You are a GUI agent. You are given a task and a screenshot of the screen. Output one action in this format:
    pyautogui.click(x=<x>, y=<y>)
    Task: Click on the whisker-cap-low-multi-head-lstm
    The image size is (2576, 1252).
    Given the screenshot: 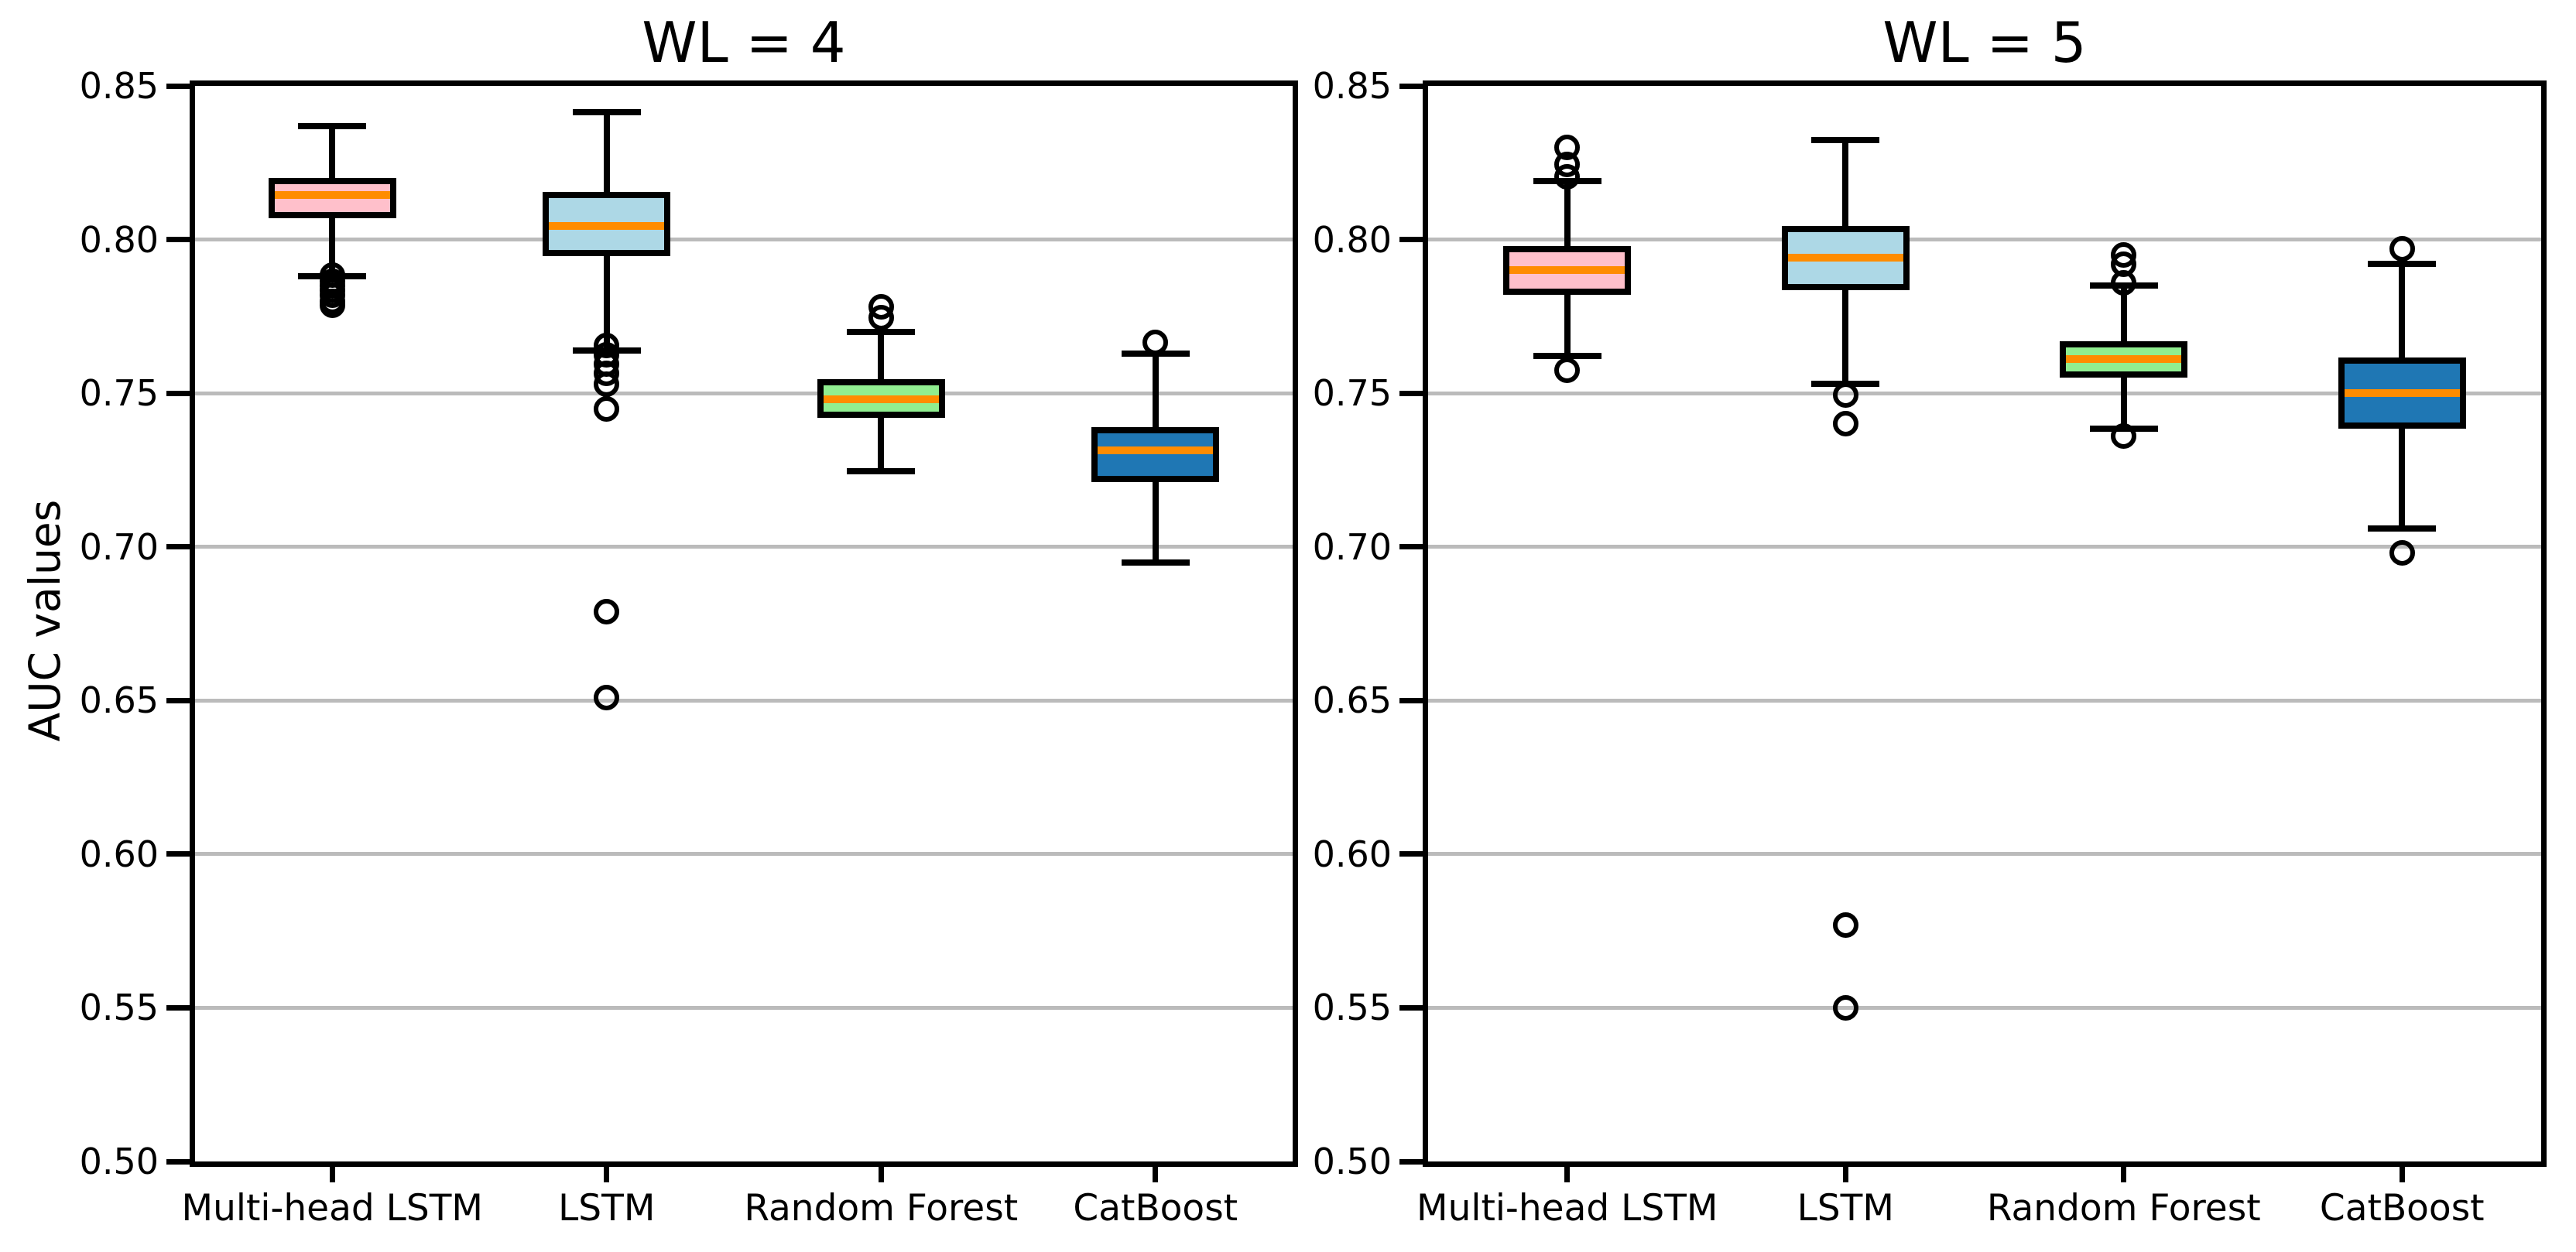 What is the action you would take?
    pyautogui.click(x=1567, y=356)
    